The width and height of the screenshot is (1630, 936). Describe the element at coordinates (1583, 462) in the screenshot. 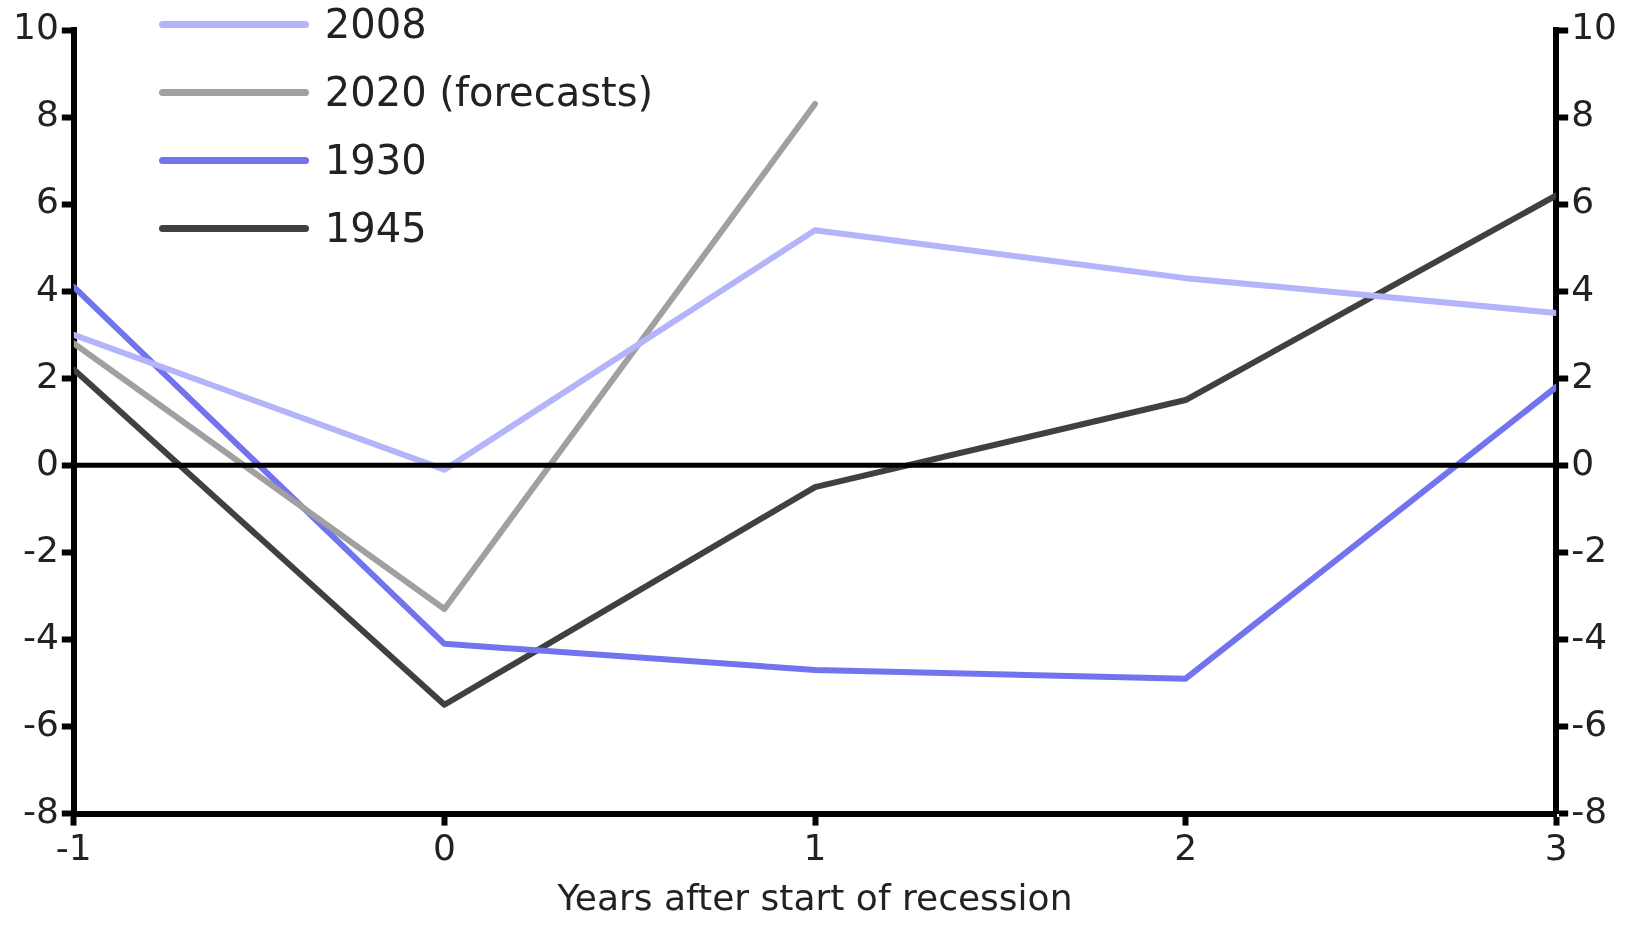

I see `y2-tick-label: 0` at that location.